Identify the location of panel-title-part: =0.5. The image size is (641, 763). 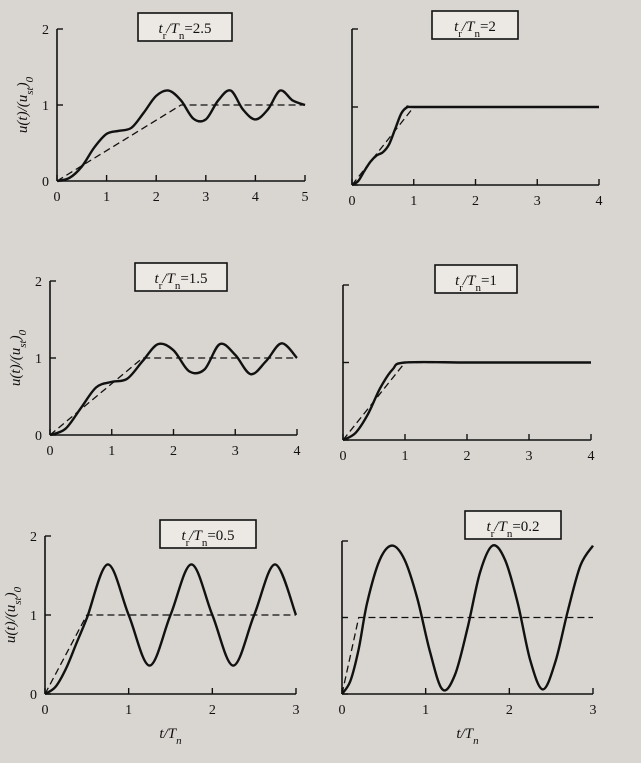
(220, 536).